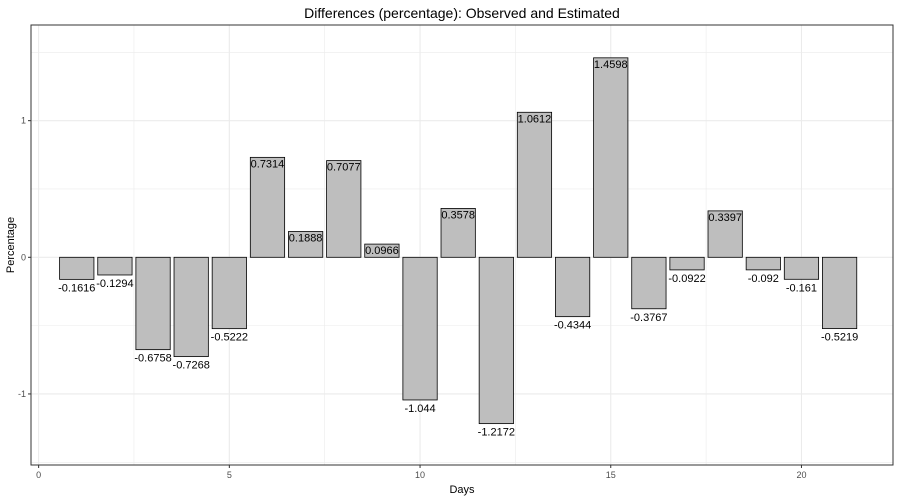 This screenshot has height=500, width=900. Describe the element at coordinates (839, 338) in the screenshot. I see `bar-data-label: -0.5219` at that location.